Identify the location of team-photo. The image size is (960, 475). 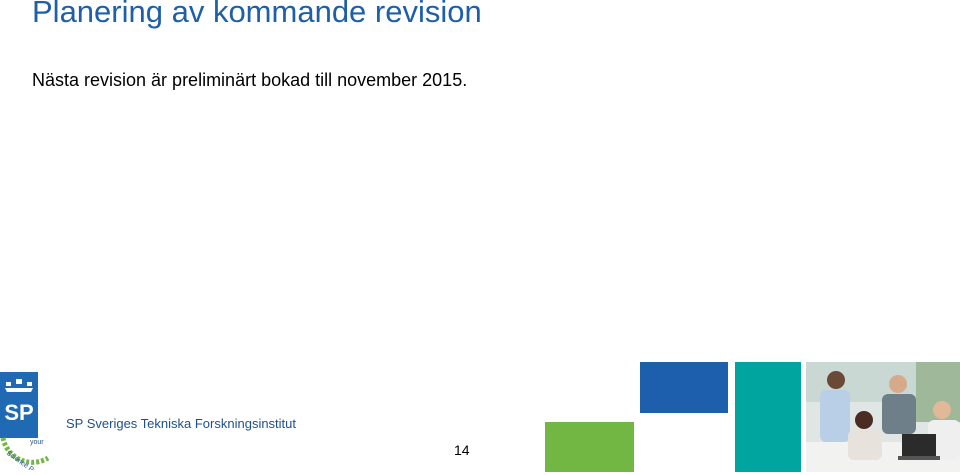
(883, 417).